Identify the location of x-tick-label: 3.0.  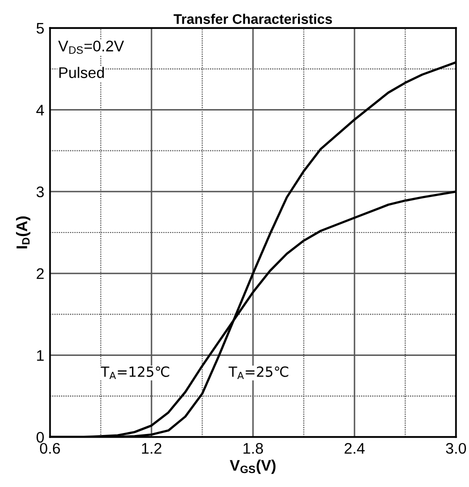
(456, 448).